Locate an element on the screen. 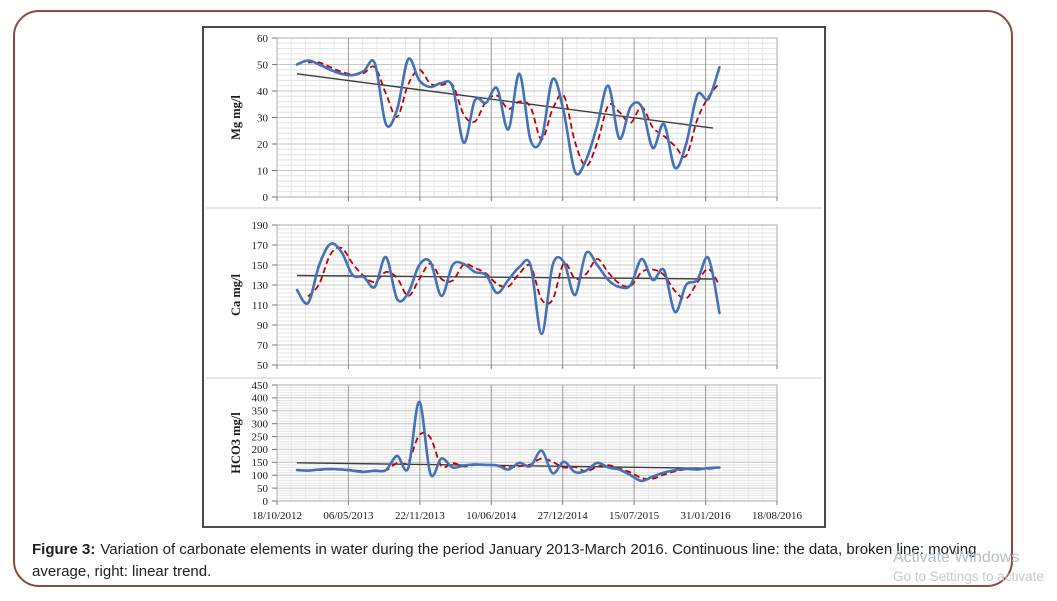 The image size is (1057, 601). y-axis-title: Mg mg/l is located at coordinates (236, 117).